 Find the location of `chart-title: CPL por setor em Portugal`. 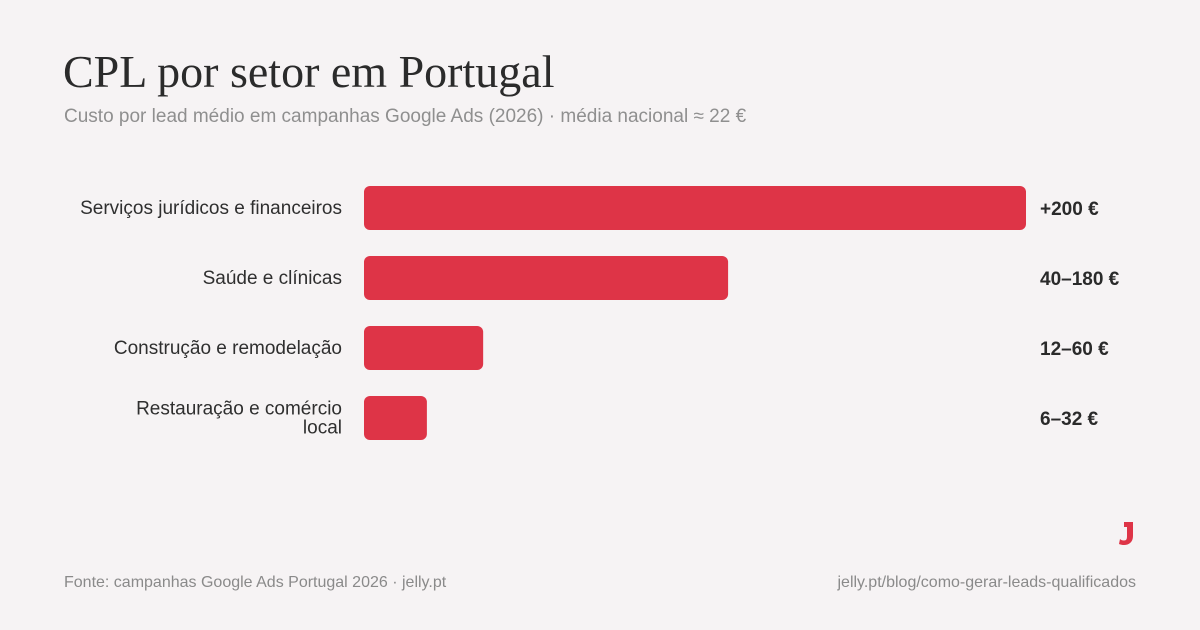

chart-title: CPL por setor em Portugal is located at coordinates (309, 71).